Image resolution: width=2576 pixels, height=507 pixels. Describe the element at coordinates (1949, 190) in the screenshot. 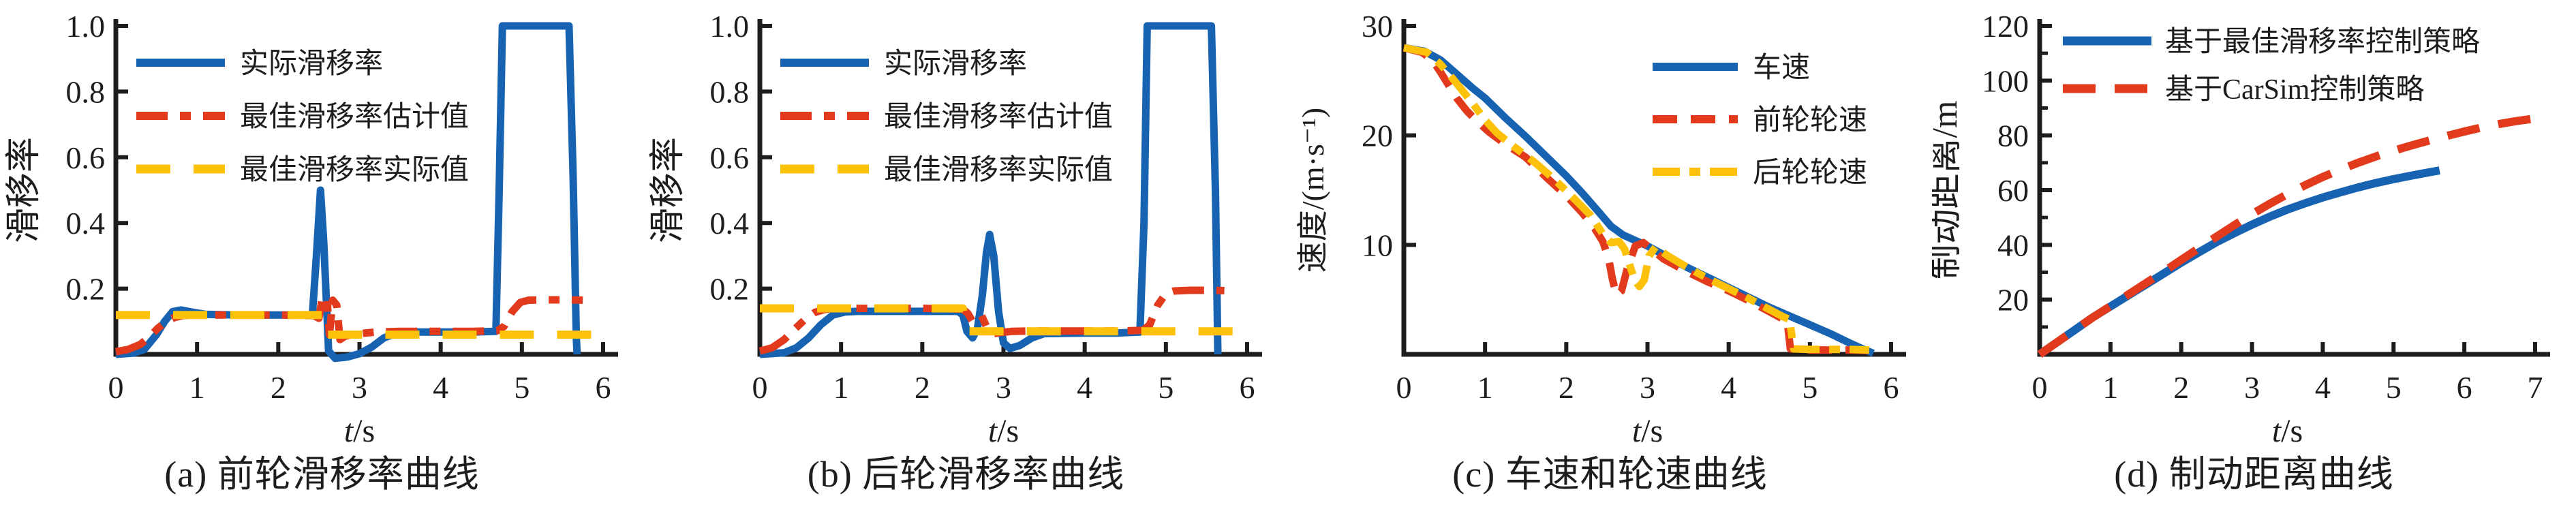

I see `y-axis-label: 制动距离/m` at that location.